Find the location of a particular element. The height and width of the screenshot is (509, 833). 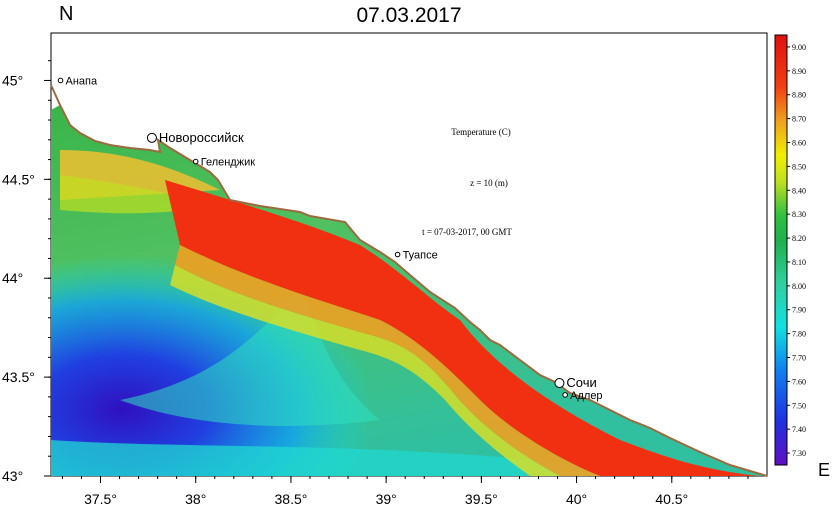

city-label: Сочи is located at coordinates (581, 382).